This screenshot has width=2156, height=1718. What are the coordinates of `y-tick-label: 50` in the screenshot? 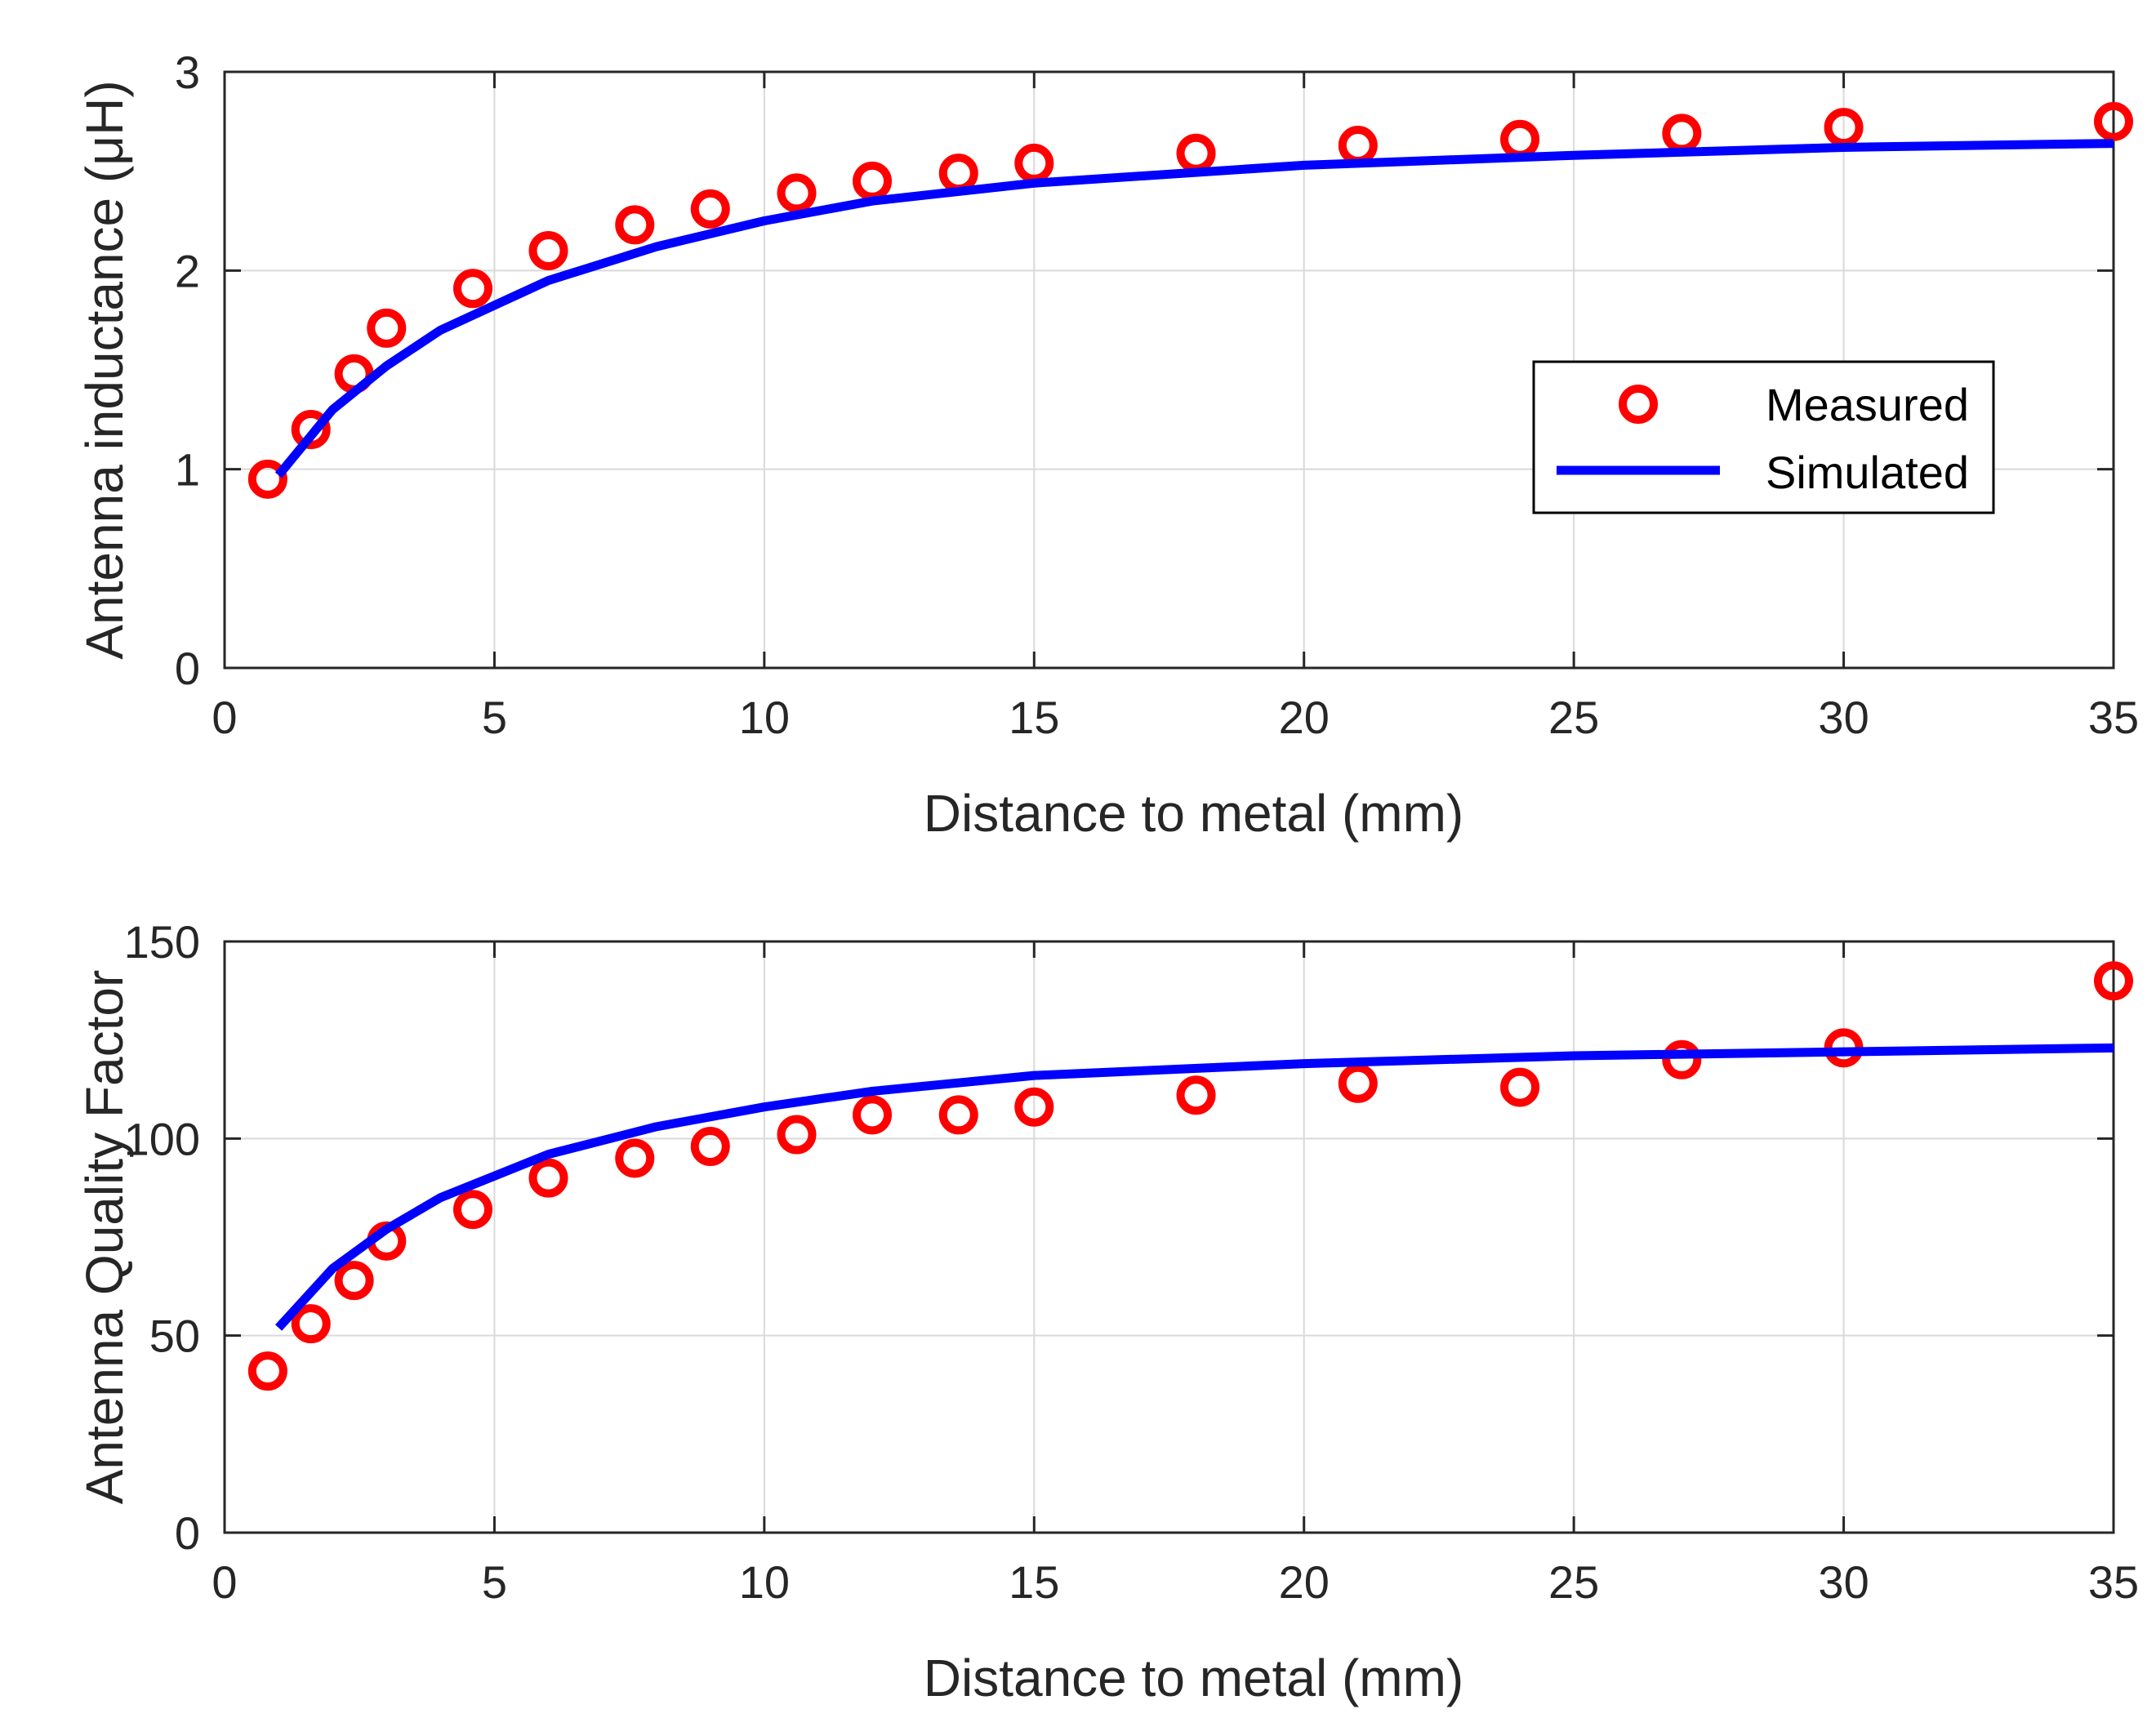 It's located at (174, 1336).